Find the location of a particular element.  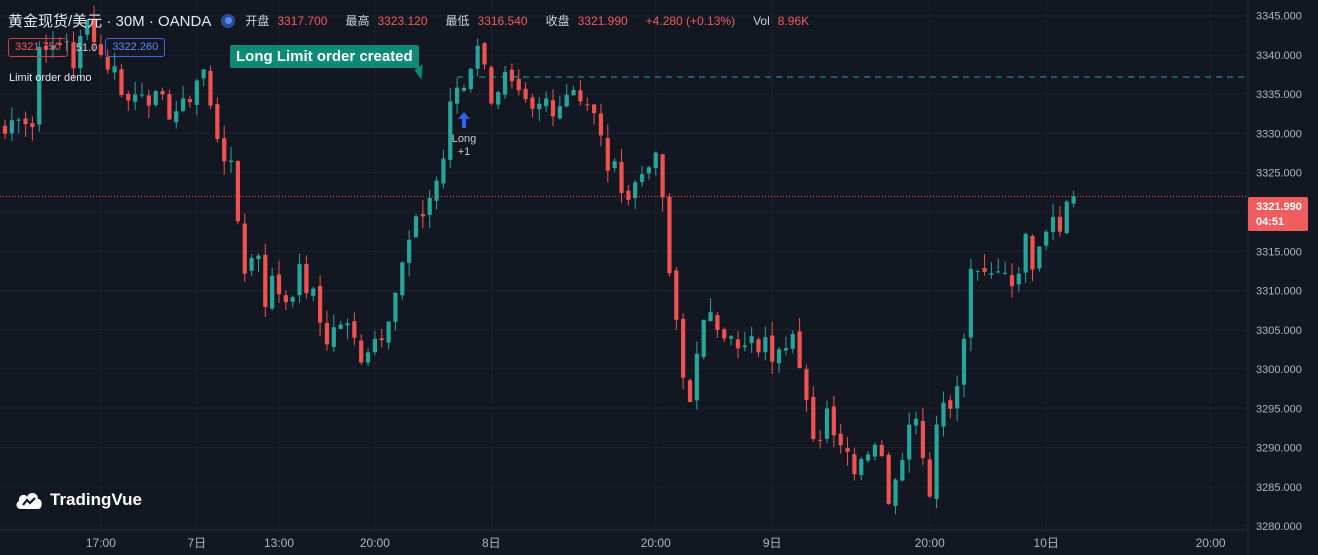

low-value: 3316.540 is located at coordinates (502, 20).